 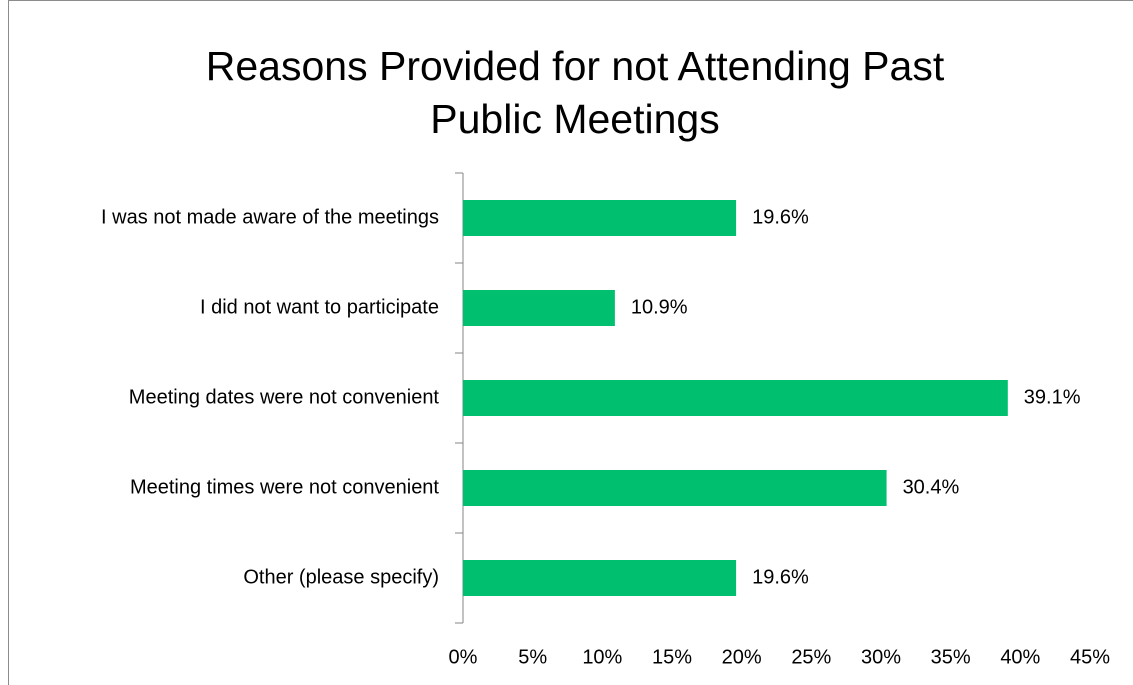 I want to click on x-tick-label: 45%, so click(x=1090, y=657).